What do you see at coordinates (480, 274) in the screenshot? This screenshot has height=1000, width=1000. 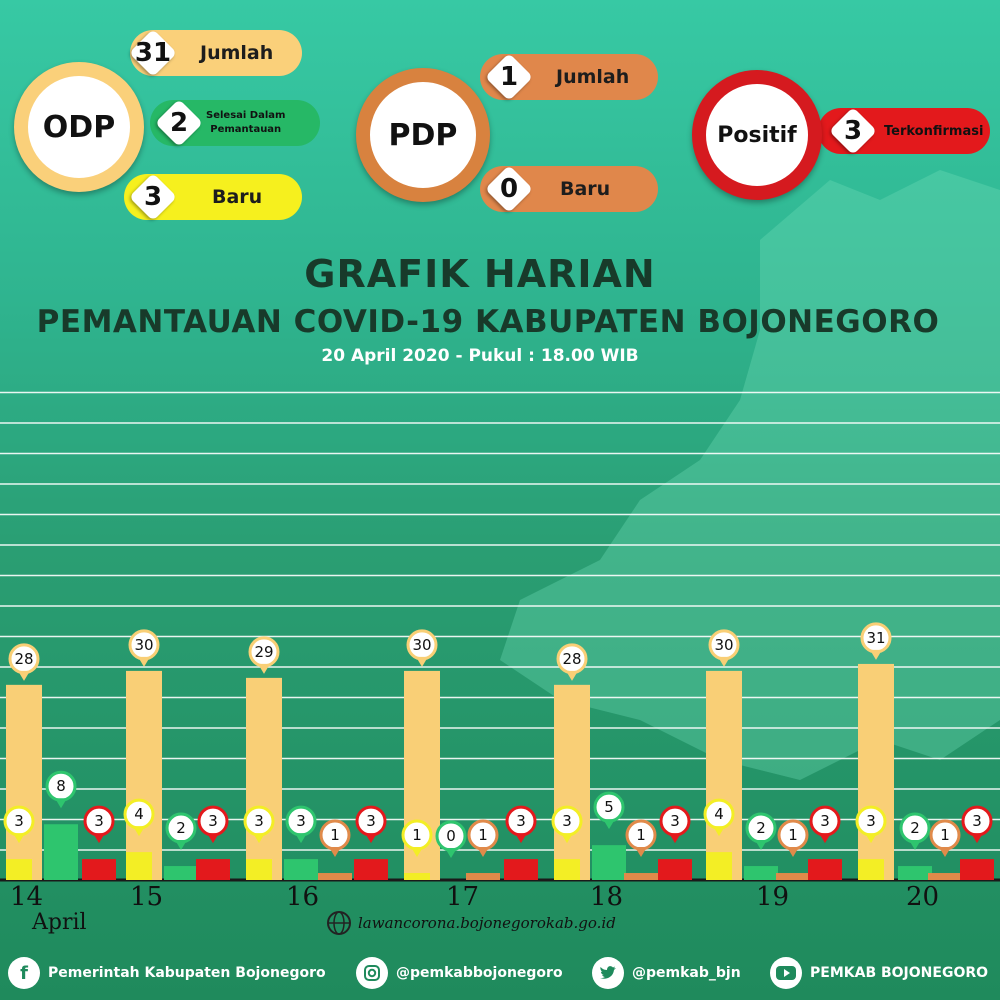 I see `chart-title: GRAFIK HARIAN` at bounding box center [480, 274].